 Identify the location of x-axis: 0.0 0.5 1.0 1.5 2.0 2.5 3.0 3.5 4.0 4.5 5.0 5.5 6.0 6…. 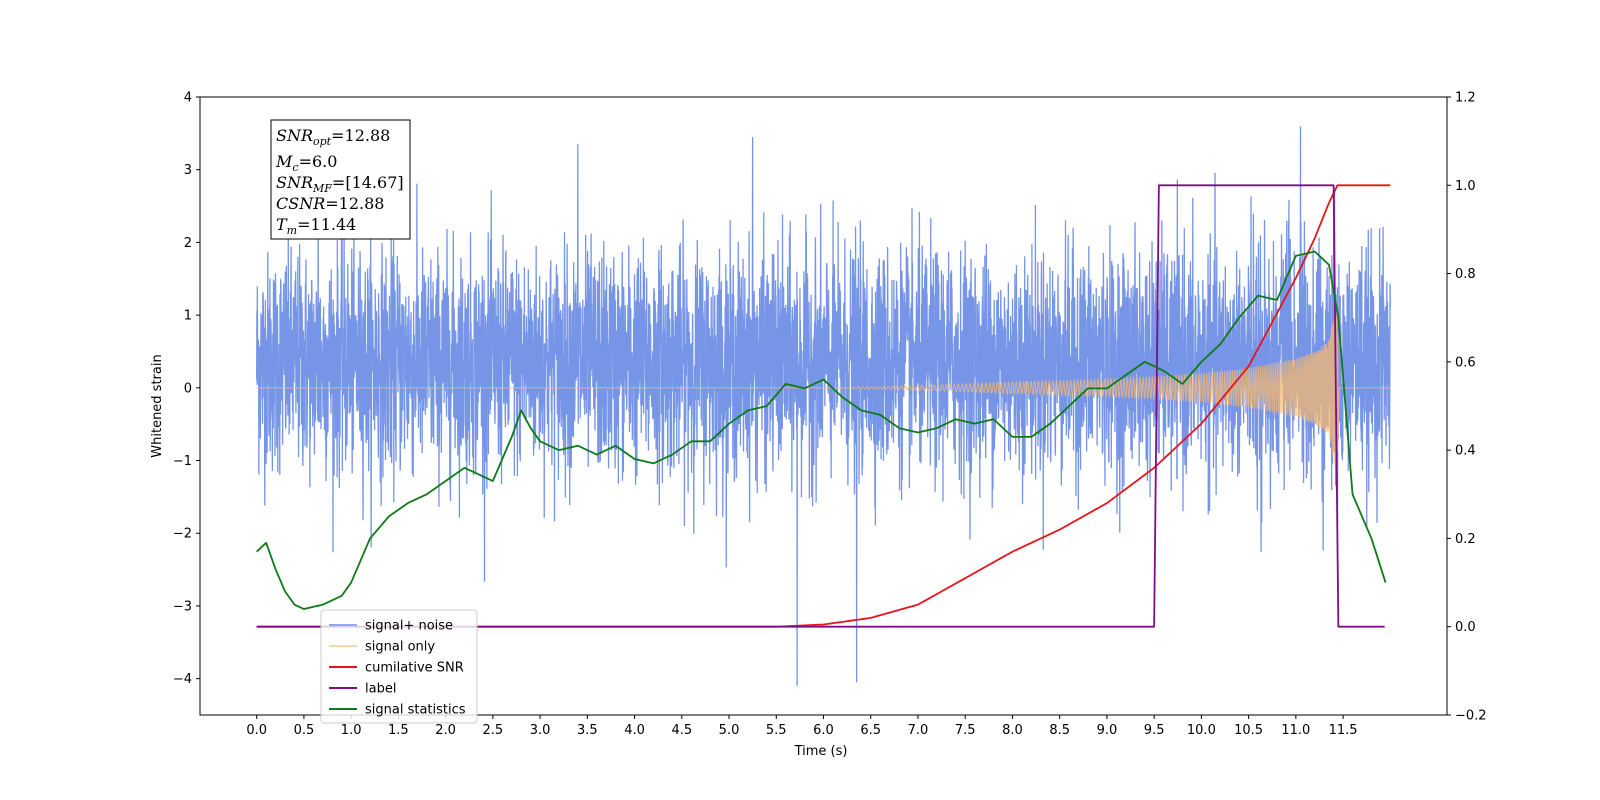
(802, 726).